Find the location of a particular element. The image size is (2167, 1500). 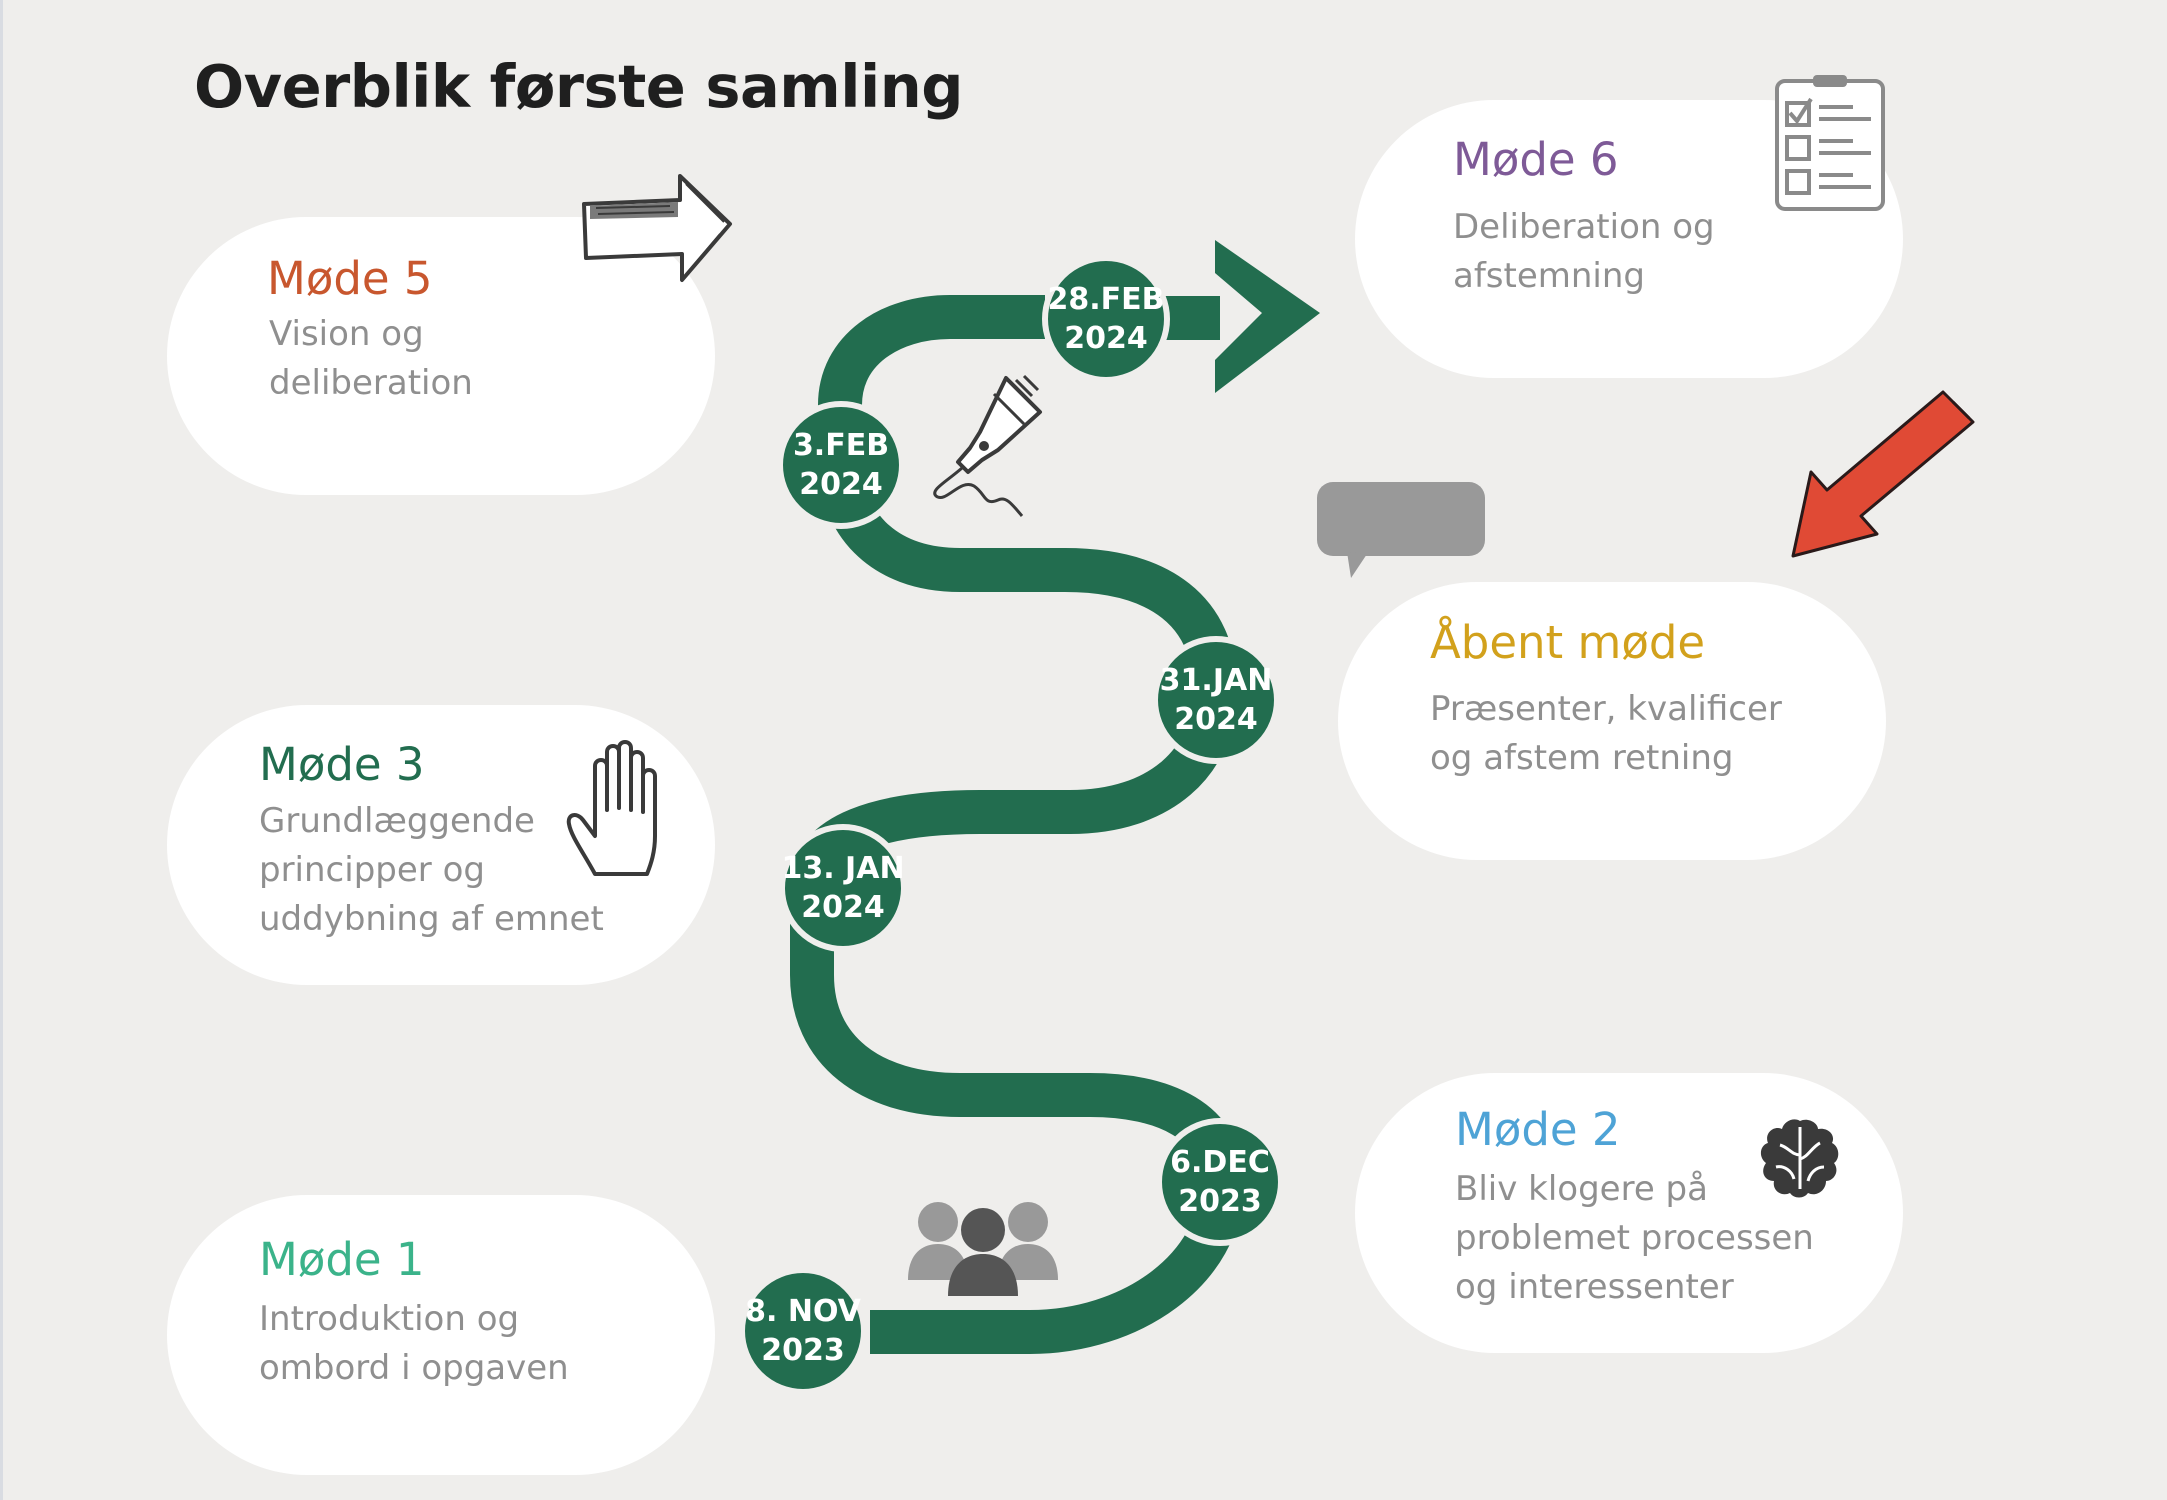

checklist-icon is located at coordinates (1830, 143).